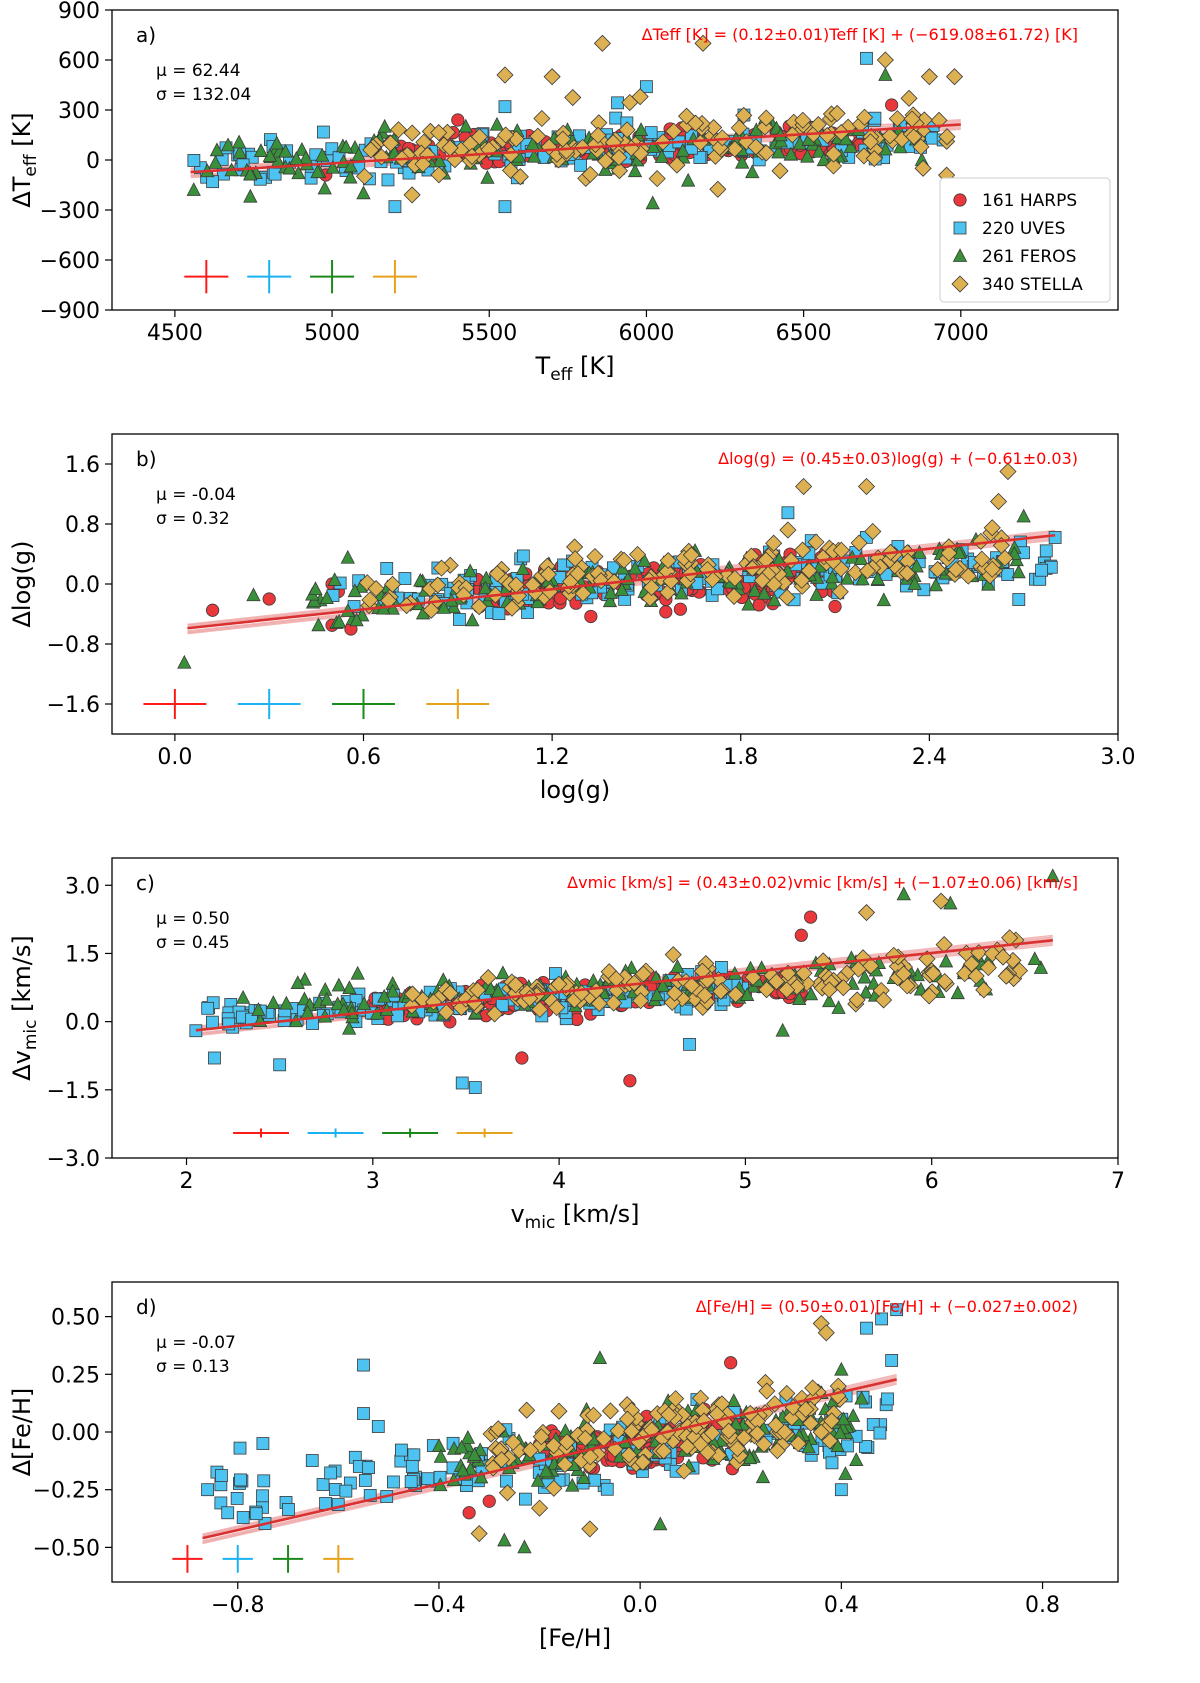 This screenshot has height=1683, width=1200. What do you see at coordinates (193, 943) in the screenshot?
I see `sigma-value: σ = 0.45` at bounding box center [193, 943].